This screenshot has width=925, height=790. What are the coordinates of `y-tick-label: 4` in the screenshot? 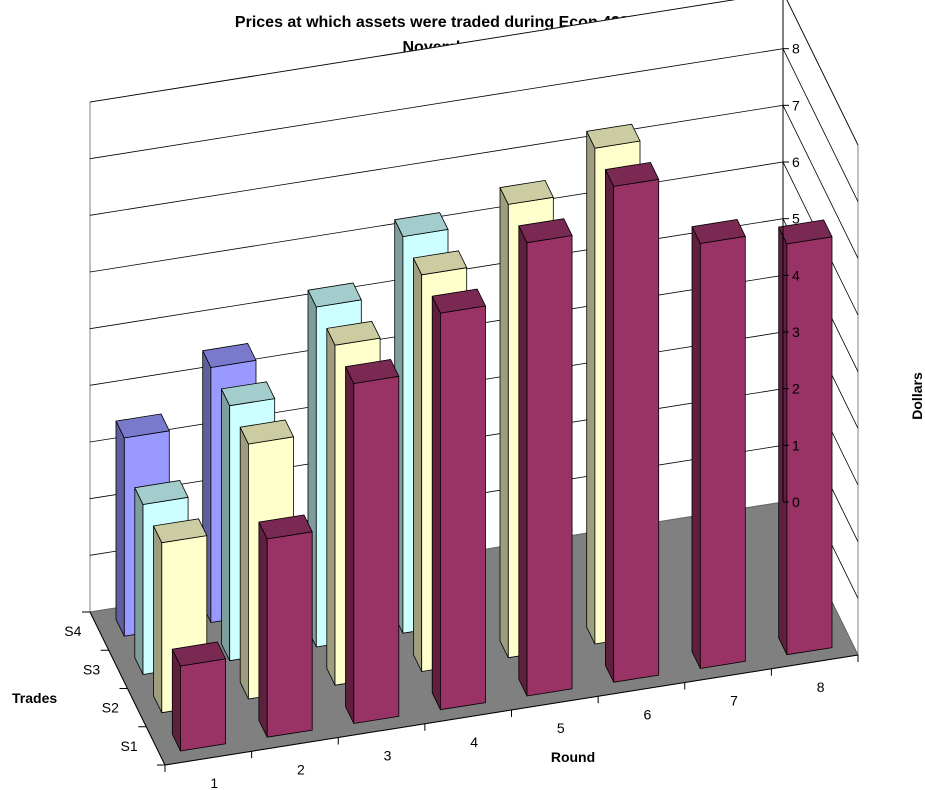 It's located at (796, 275).